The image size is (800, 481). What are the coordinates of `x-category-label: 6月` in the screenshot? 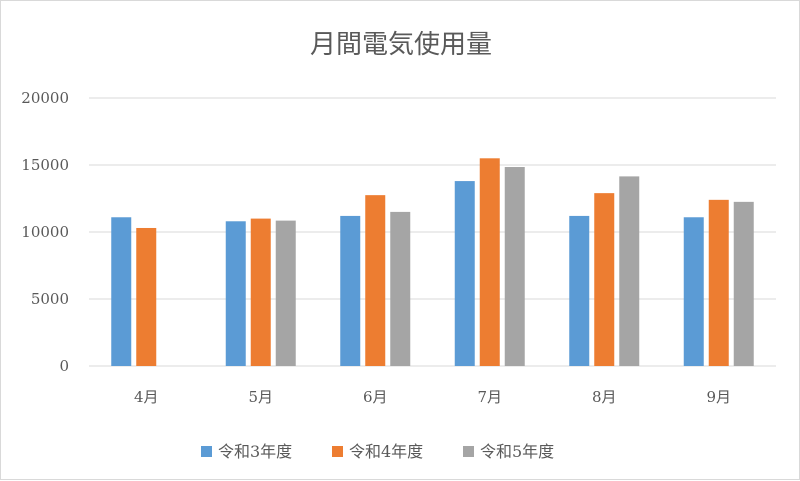 It's located at (375, 397).